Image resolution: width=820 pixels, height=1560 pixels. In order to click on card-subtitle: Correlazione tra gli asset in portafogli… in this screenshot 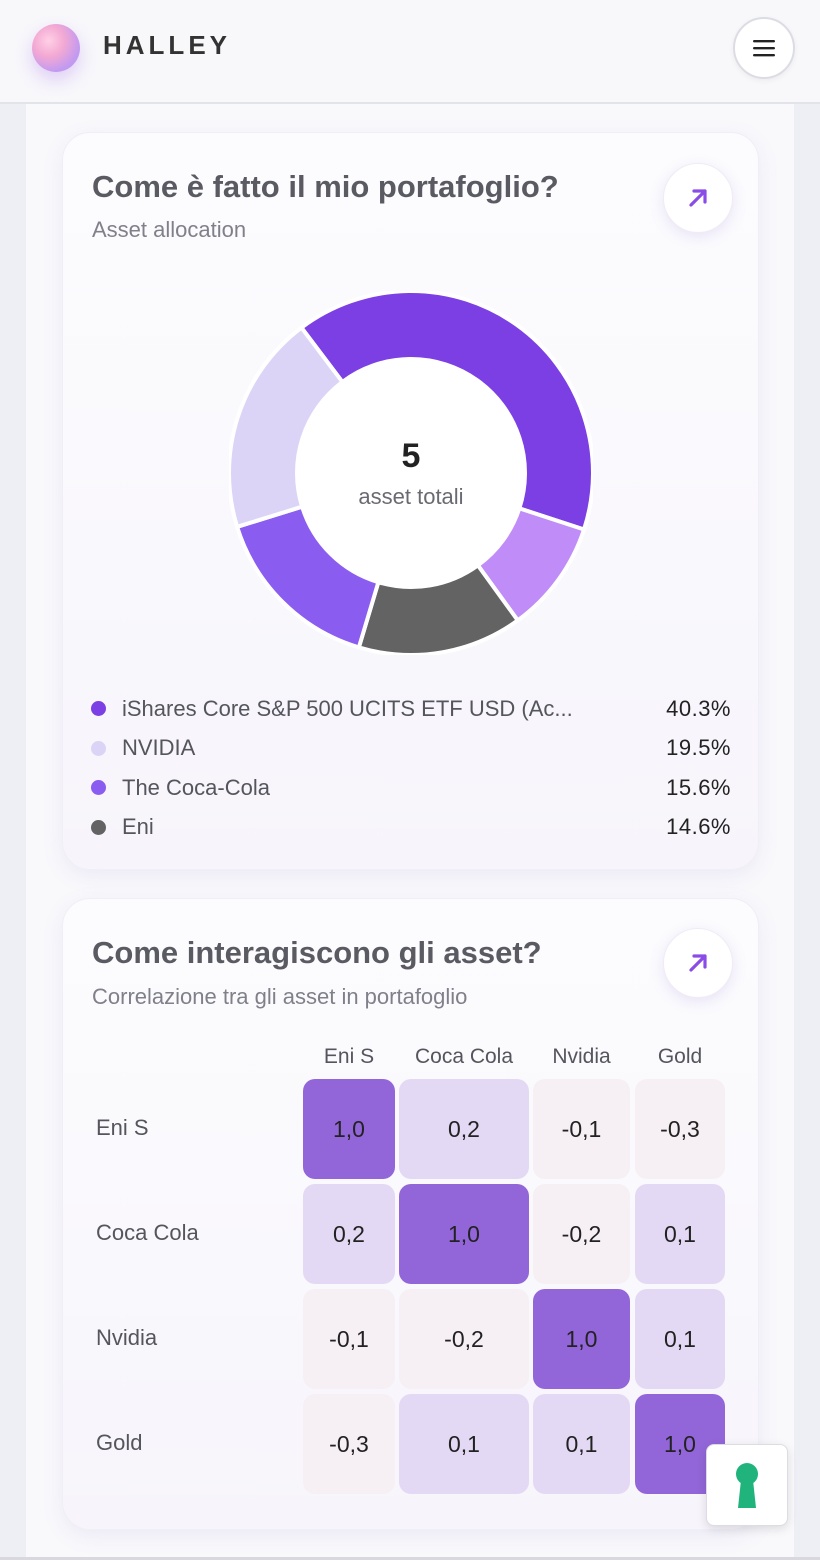, I will do `click(280, 996)`.